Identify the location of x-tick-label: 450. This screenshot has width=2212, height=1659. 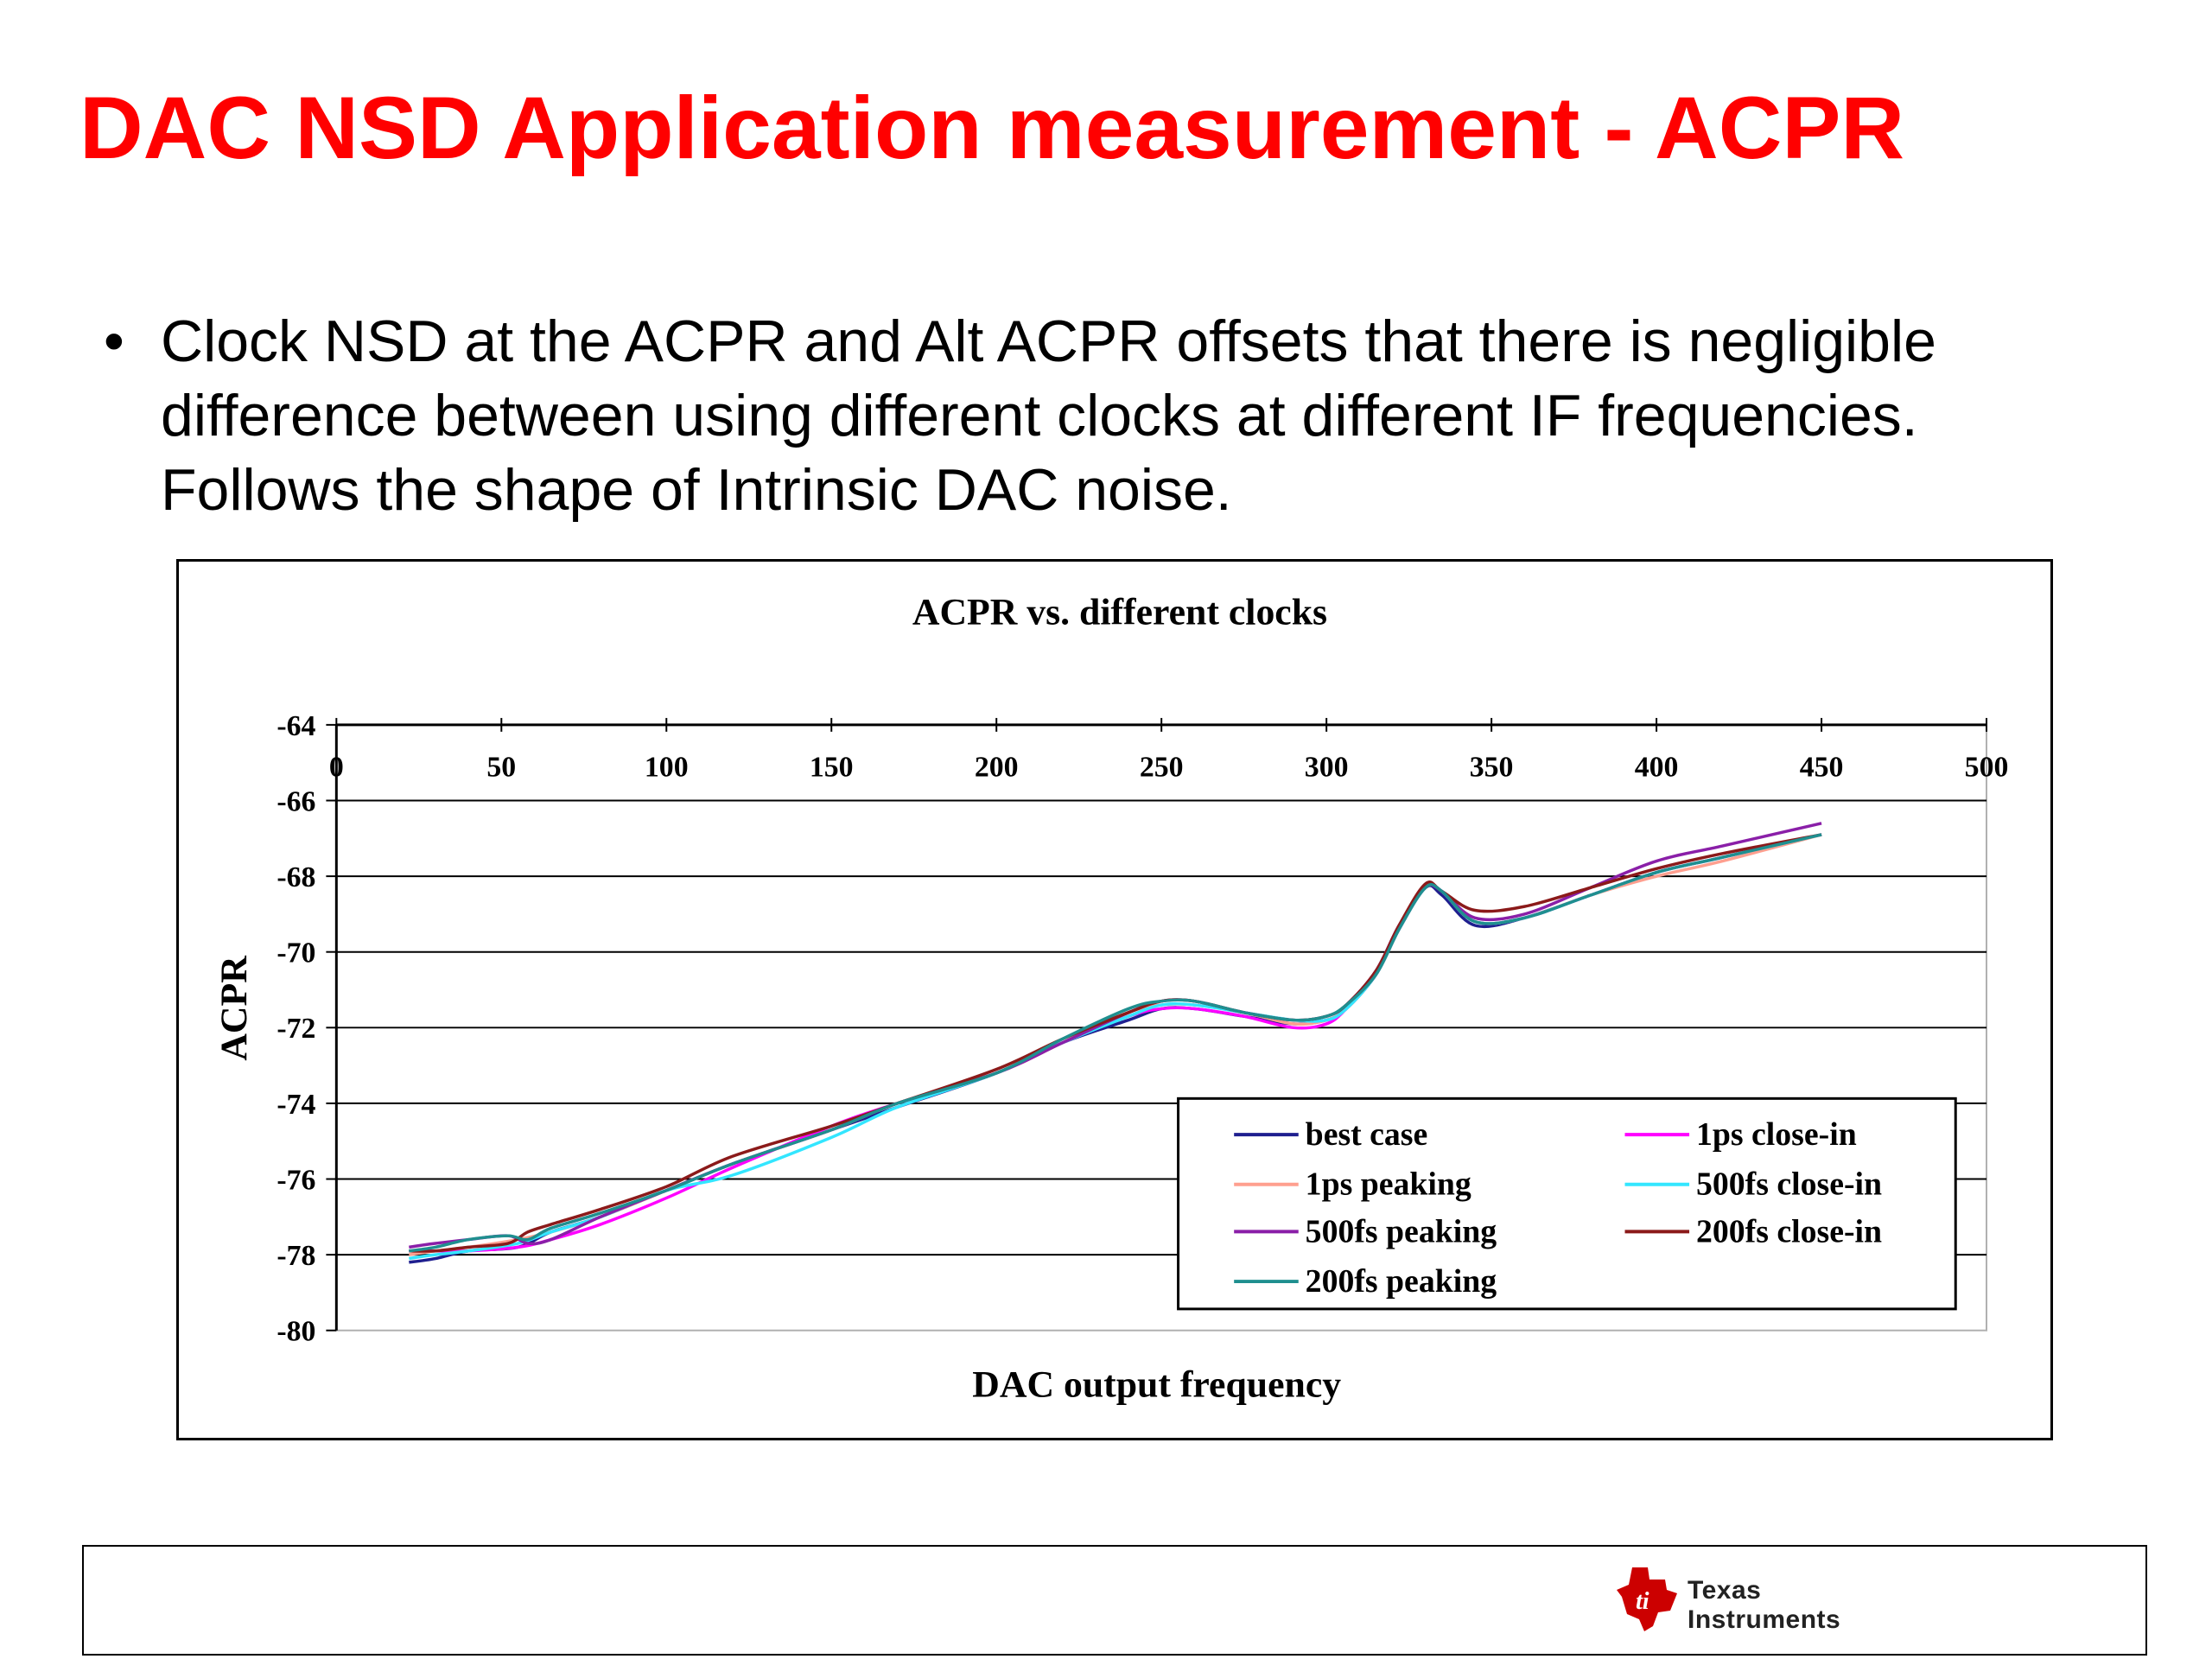
(1822, 768).